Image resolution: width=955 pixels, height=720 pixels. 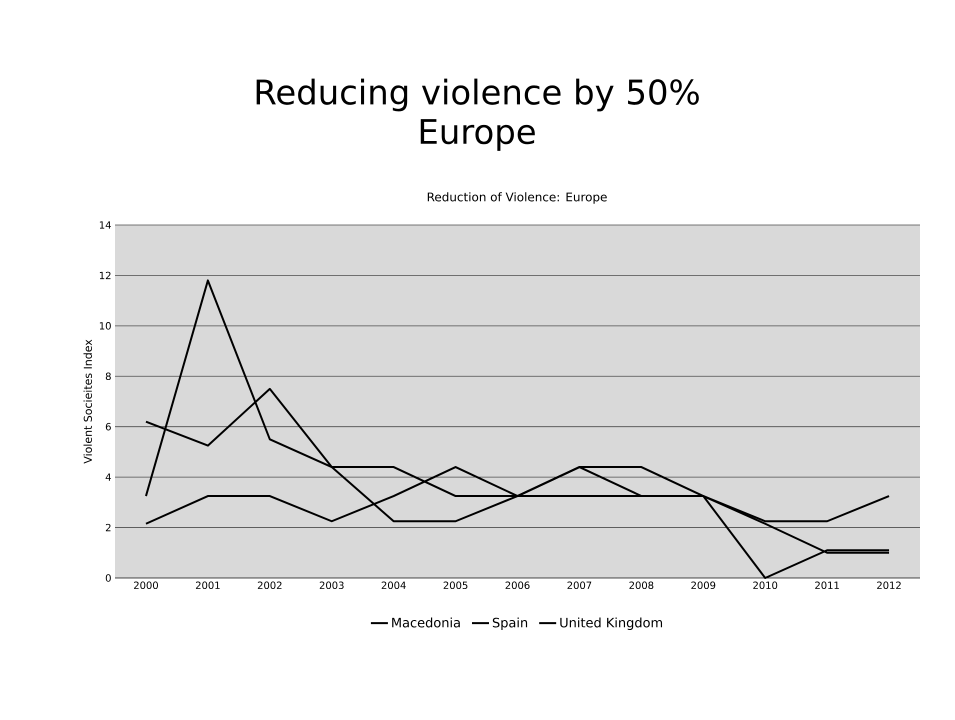 What do you see at coordinates (108, 426) in the screenshot?
I see `y-tick-label: 6` at bounding box center [108, 426].